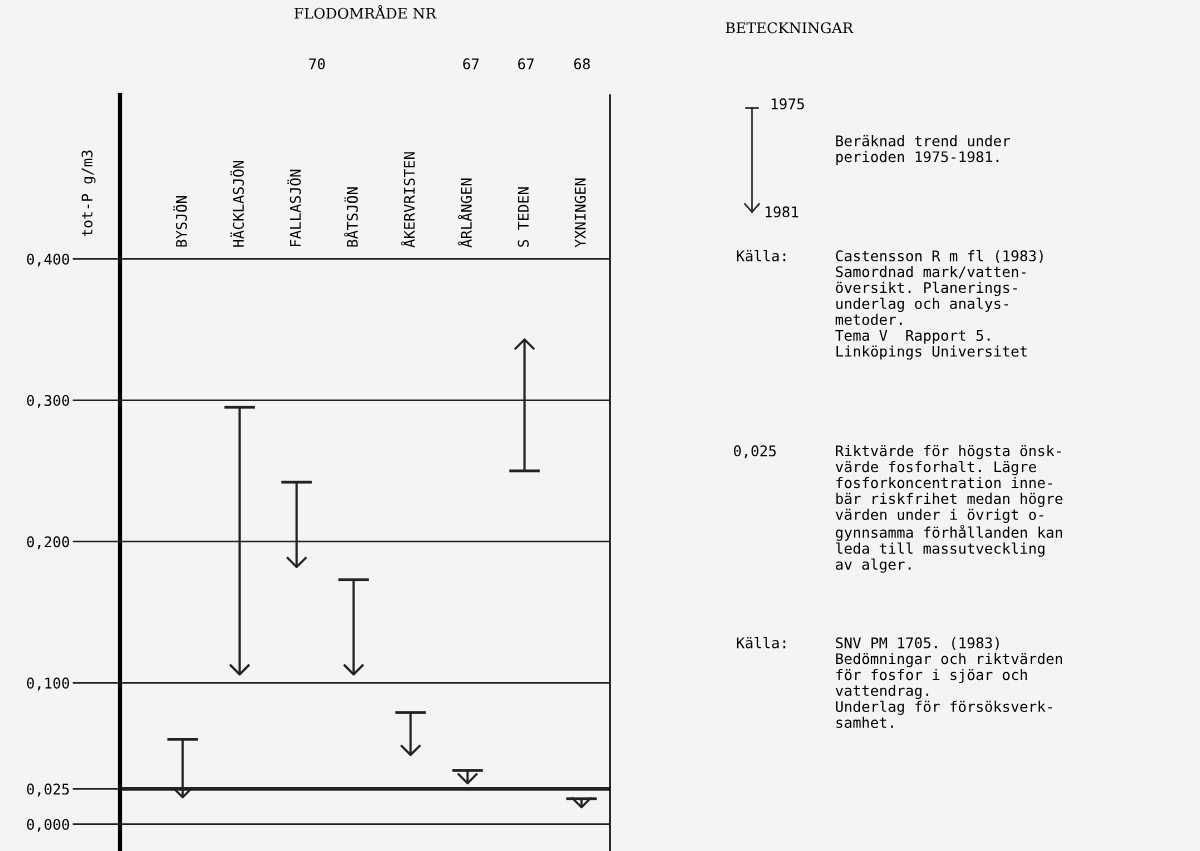  What do you see at coordinates (48, 260) in the screenshot?
I see `y-tick-label: 0,400` at bounding box center [48, 260].